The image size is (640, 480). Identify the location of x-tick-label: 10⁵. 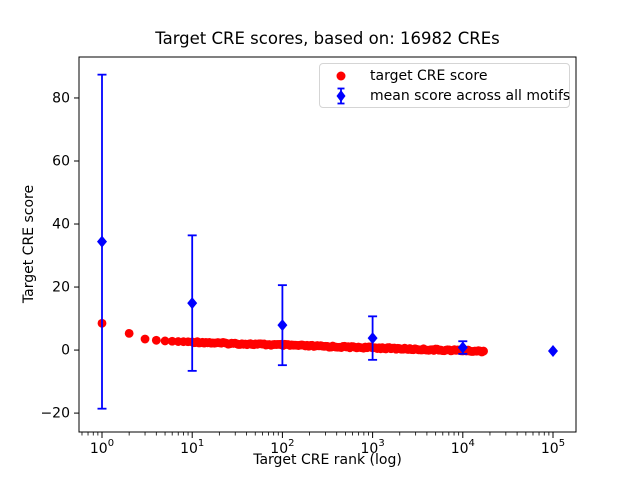
(553, 447).